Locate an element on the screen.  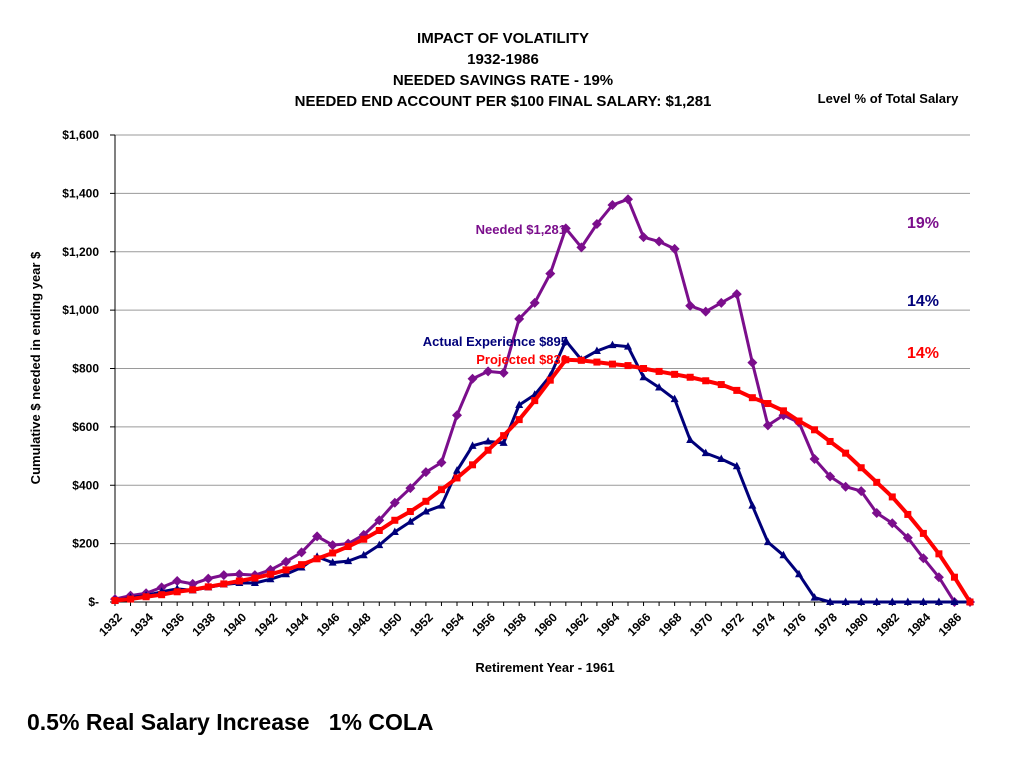
x-tick-label: 1966 is located at coordinates (639, 624).